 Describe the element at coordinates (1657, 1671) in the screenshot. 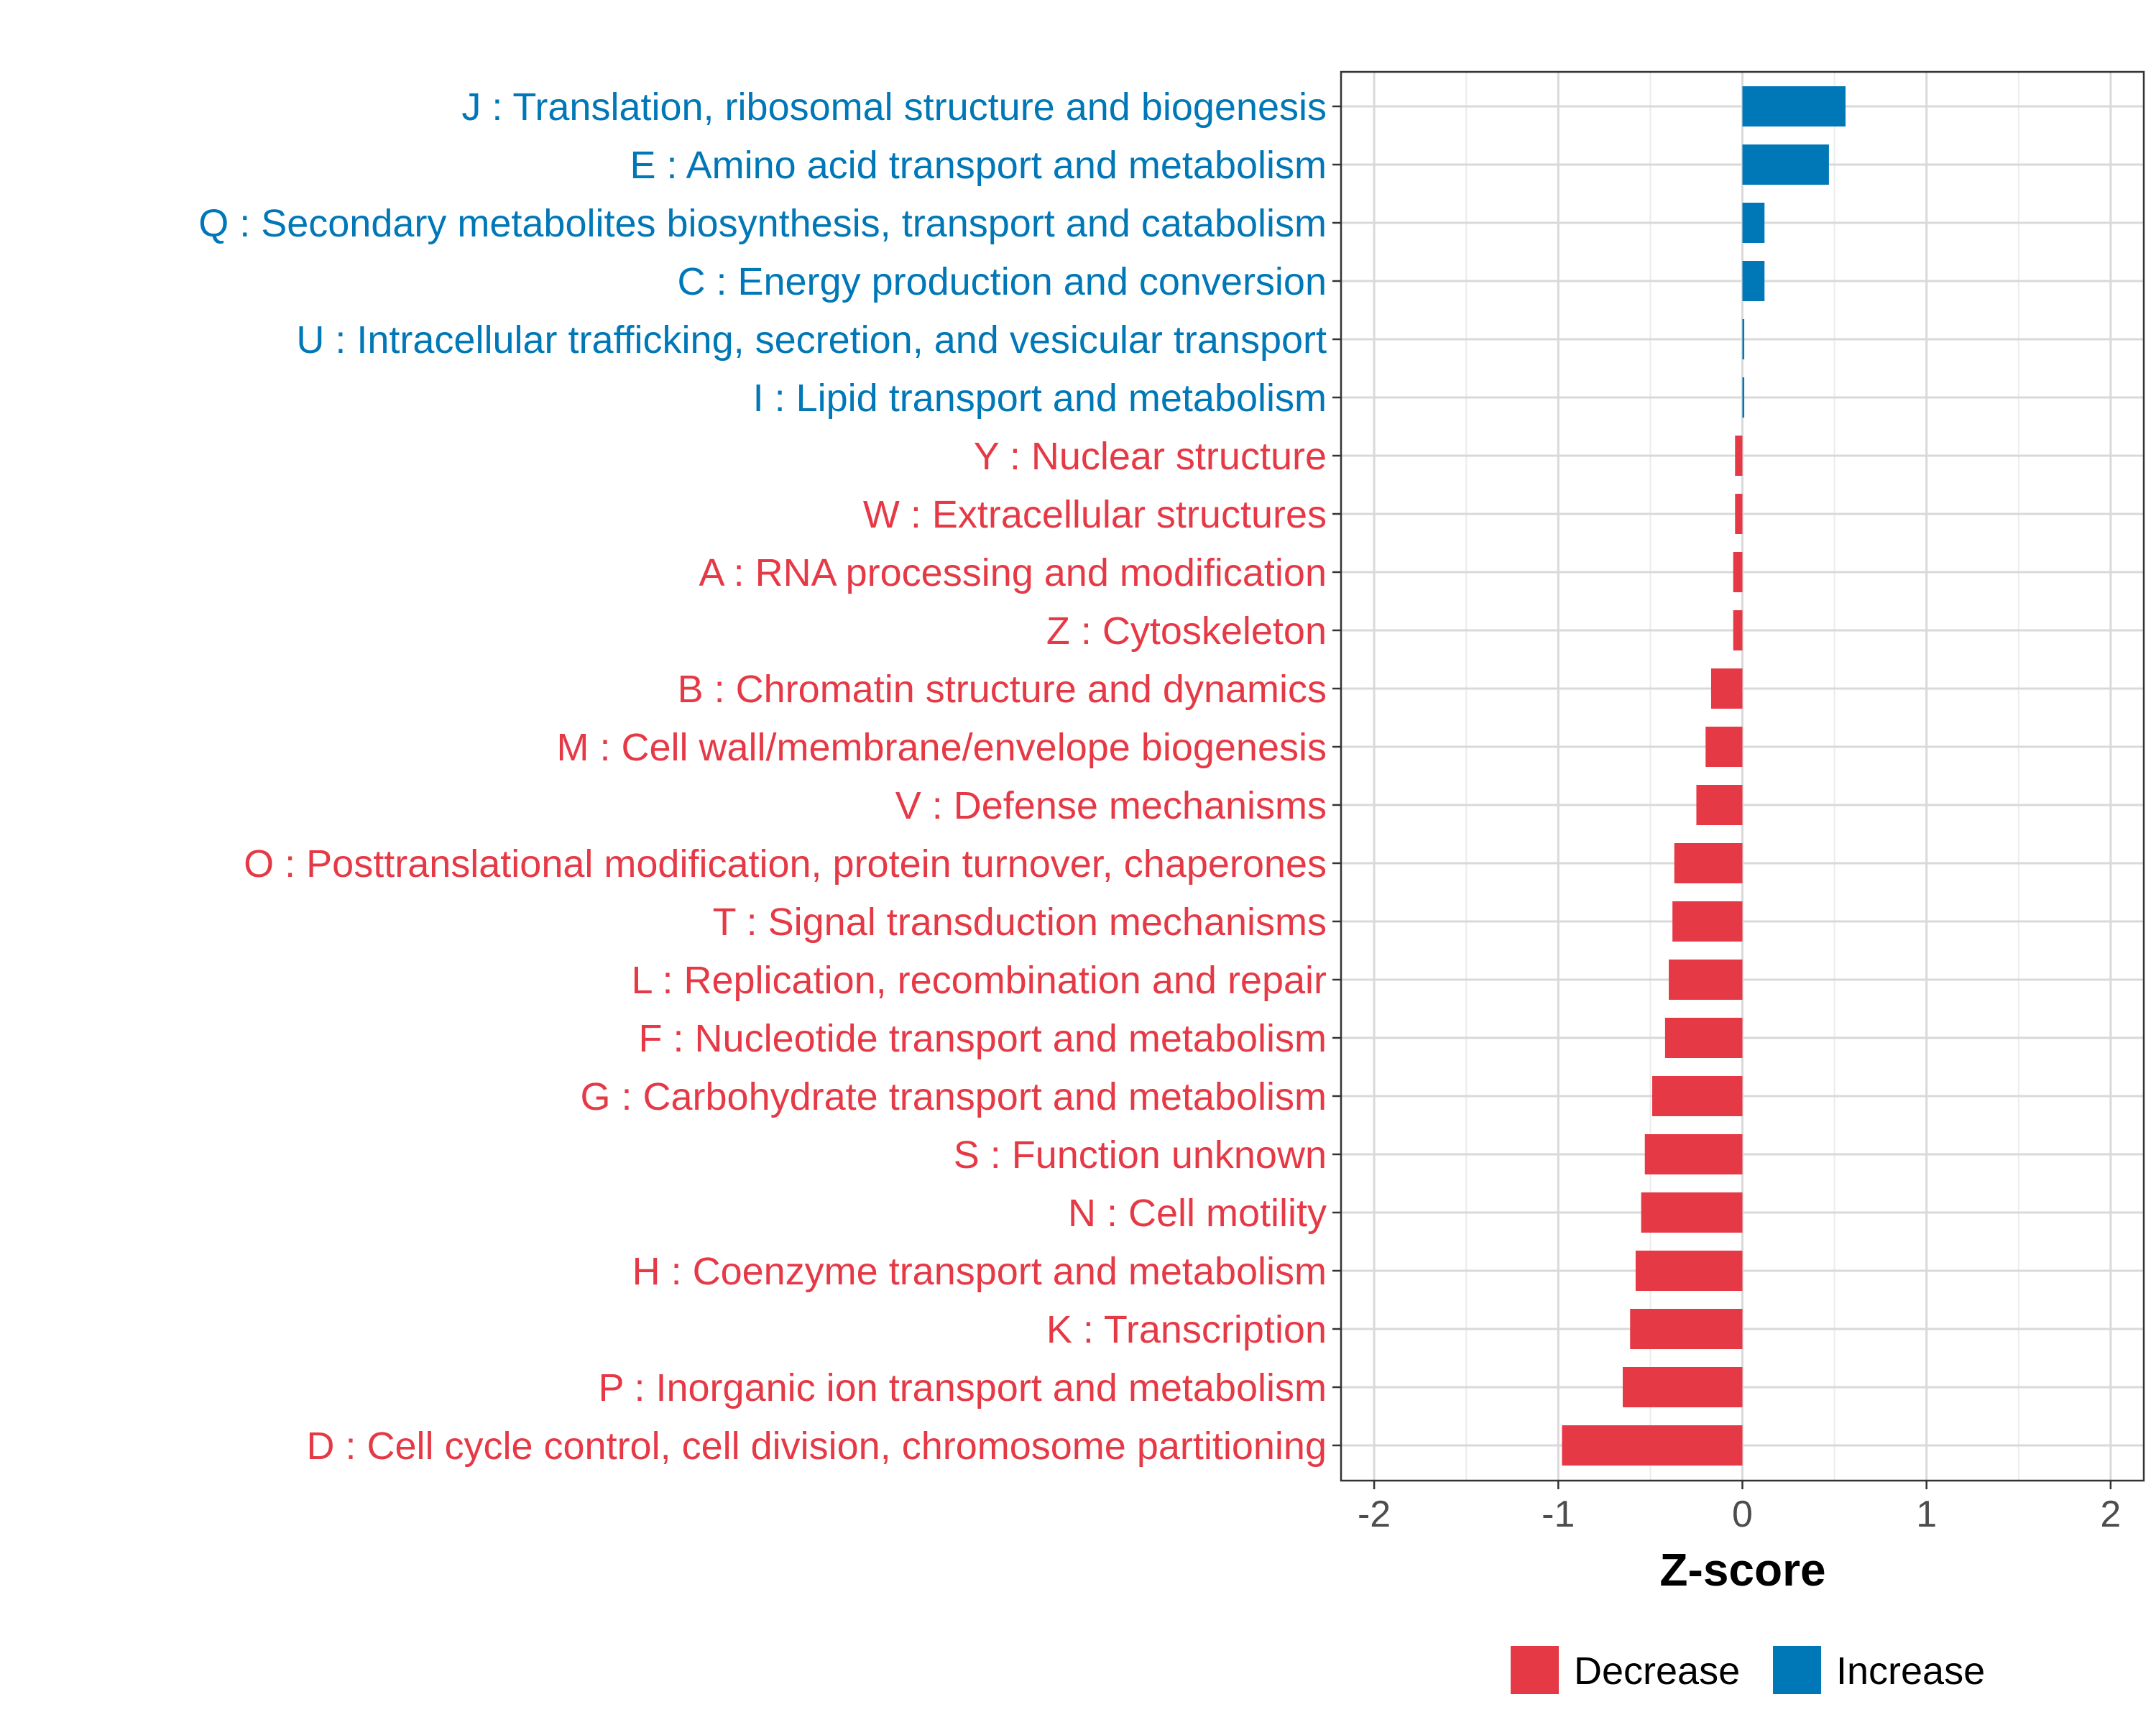

I see `legend-label-decrease: Decrease` at that location.